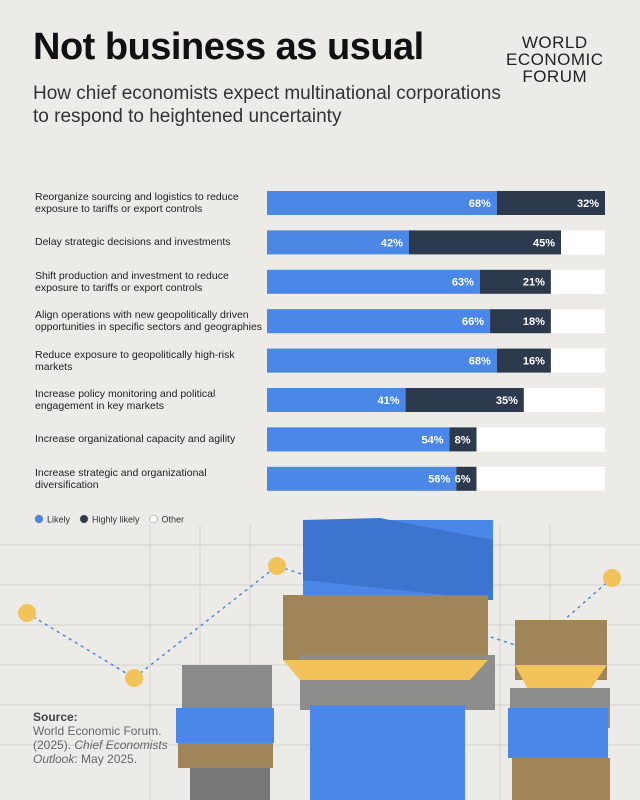 This screenshot has height=800, width=640. What do you see at coordinates (392, 243) in the screenshot?
I see `value-label: 42%` at bounding box center [392, 243].